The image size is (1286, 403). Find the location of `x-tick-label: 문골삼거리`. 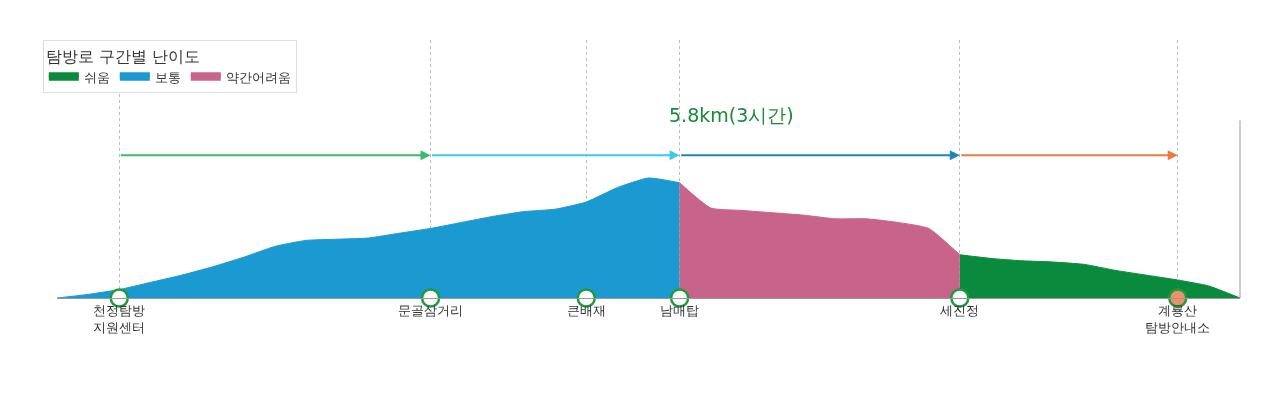

x-tick-label: 문골삼거리 is located at coordinates (431, 310).